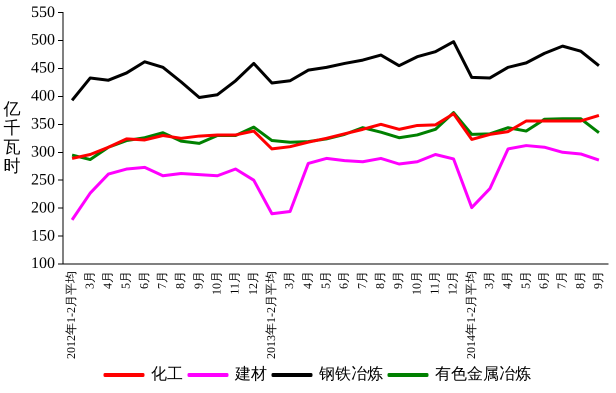 This screenshot has width=616, height=393. I want to click on x-tick-label: 2013年1-2月平均, so click(271, 315).